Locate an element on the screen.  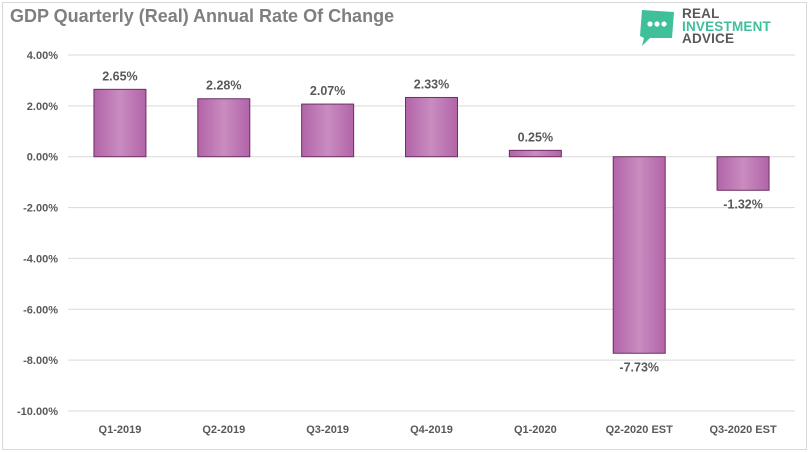
x-tick-label: Q4-2019 is located at coordinates (431, 430).